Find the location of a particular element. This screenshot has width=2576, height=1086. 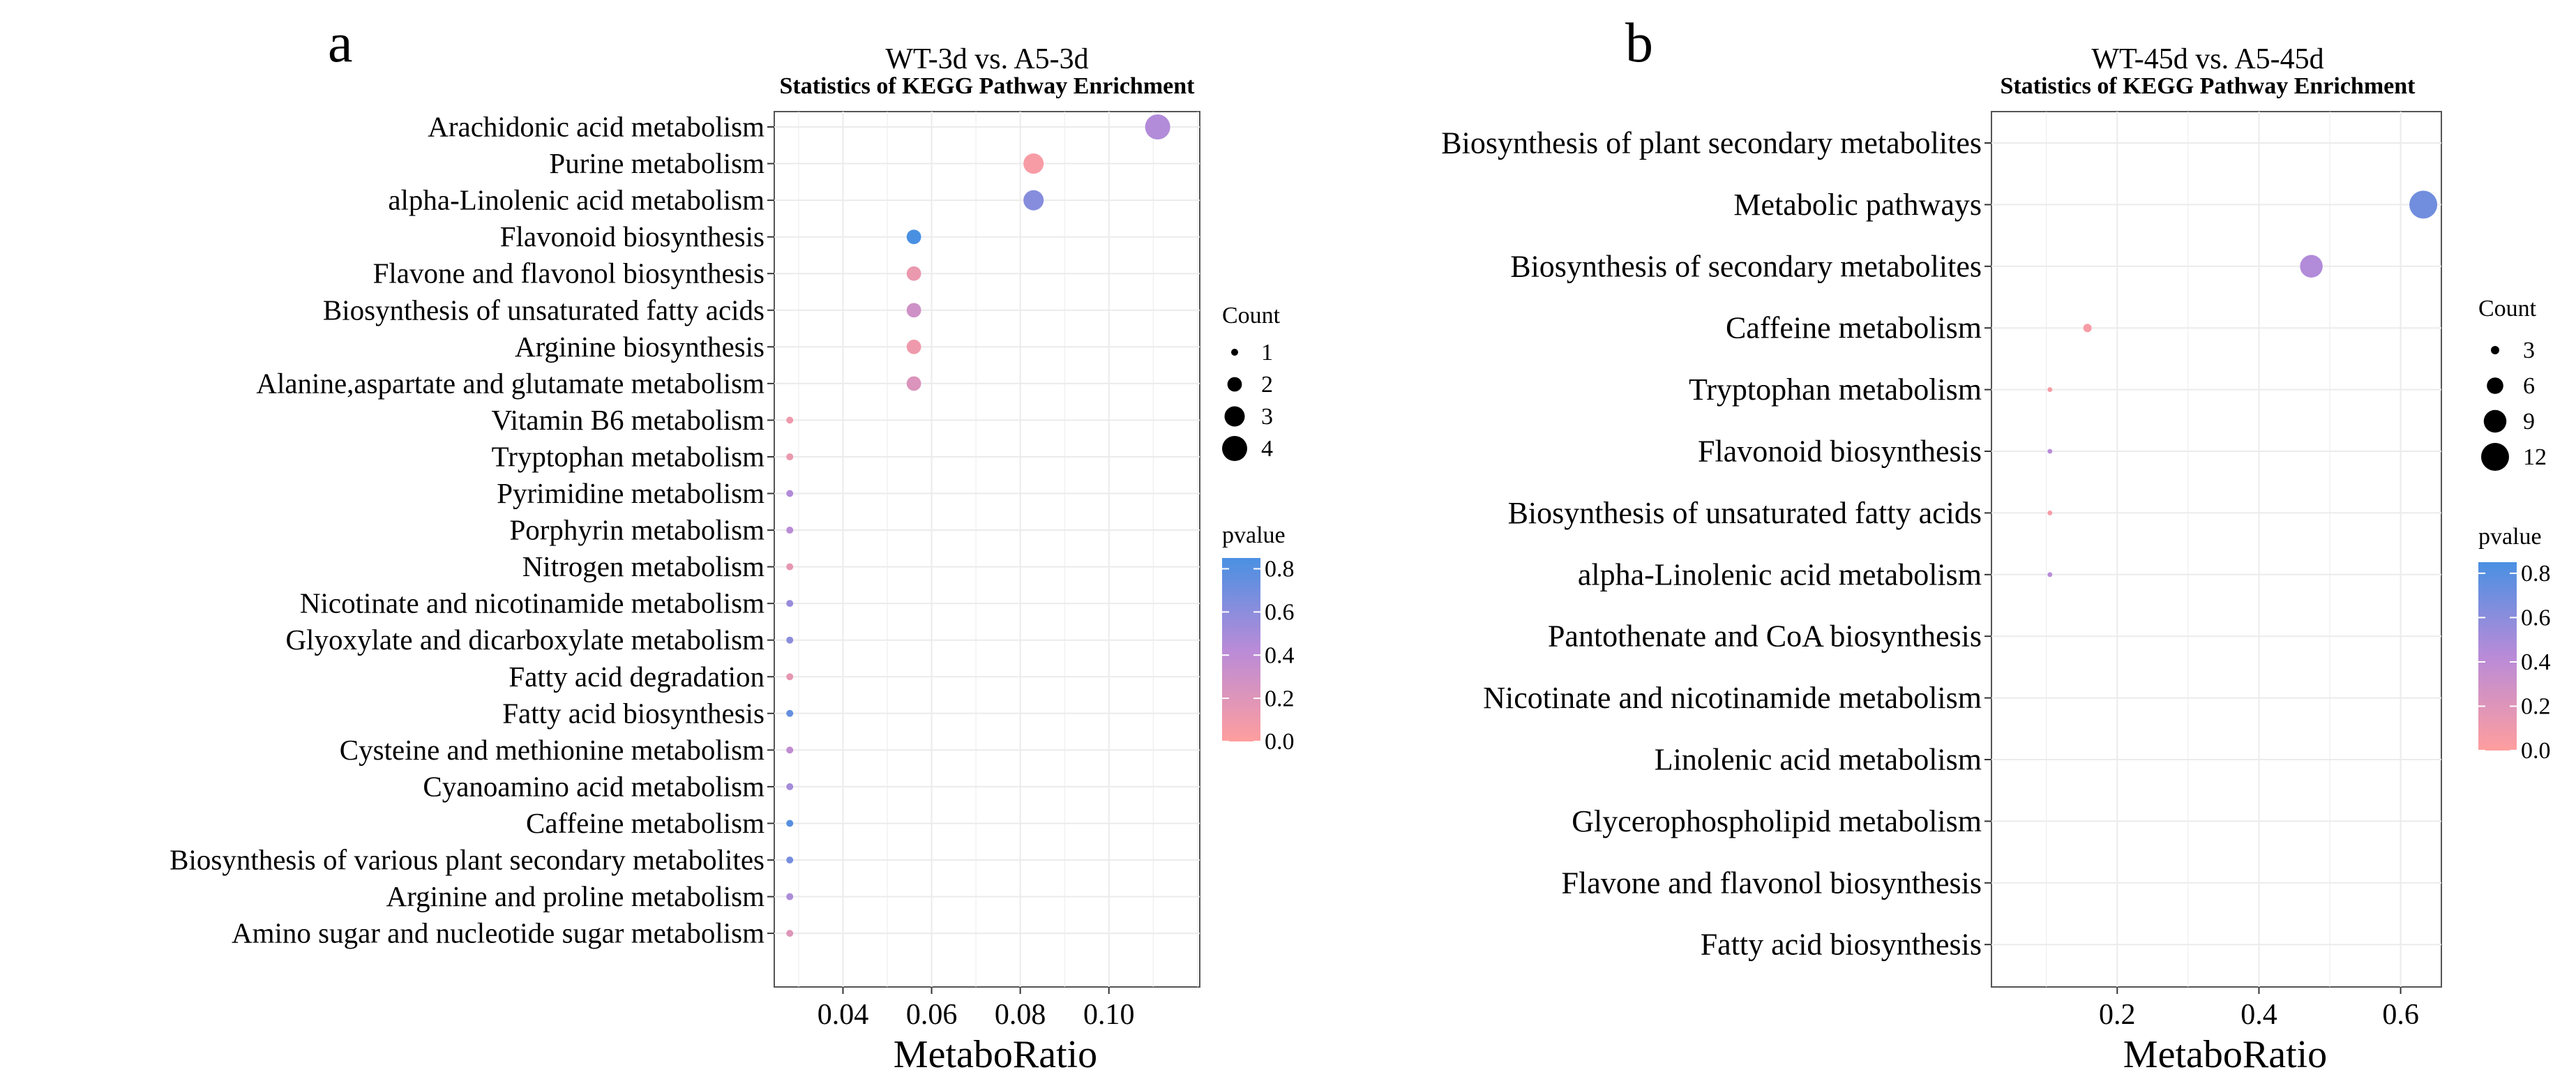

x-tick-label: 0.04 is located at coordinates (843, 1015).